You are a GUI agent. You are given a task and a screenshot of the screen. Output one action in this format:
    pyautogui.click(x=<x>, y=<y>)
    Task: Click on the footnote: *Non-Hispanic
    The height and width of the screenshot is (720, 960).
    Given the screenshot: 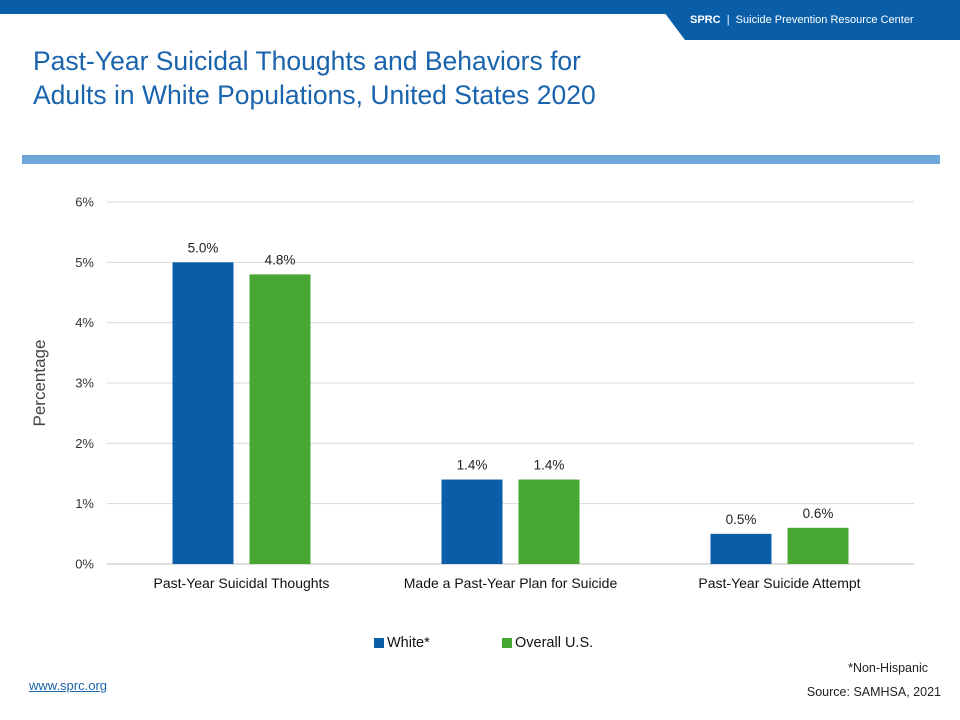 What is the action you would take?
    pyautogui.click(x=888, y=668)
    